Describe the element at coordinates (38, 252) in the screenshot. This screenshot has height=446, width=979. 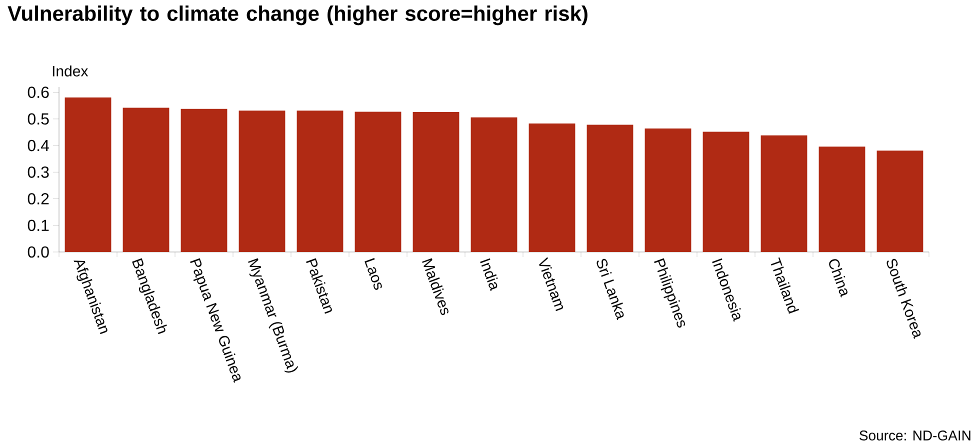
I see `y-tick-label: 0.0` at that location.